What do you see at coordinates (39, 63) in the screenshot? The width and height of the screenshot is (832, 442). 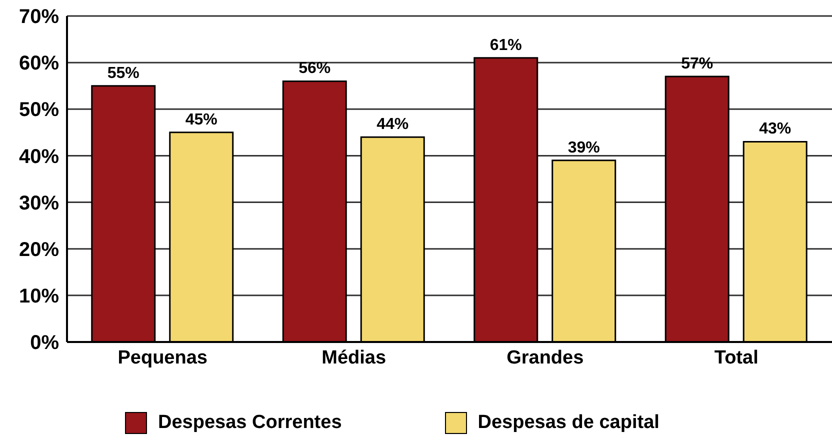 I see `y-tick-label: 60%` at bounding box center [39, 63].